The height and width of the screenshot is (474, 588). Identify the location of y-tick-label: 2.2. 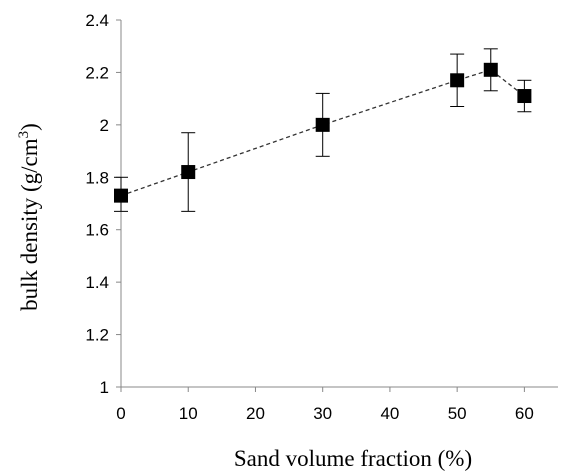
(97, 72).